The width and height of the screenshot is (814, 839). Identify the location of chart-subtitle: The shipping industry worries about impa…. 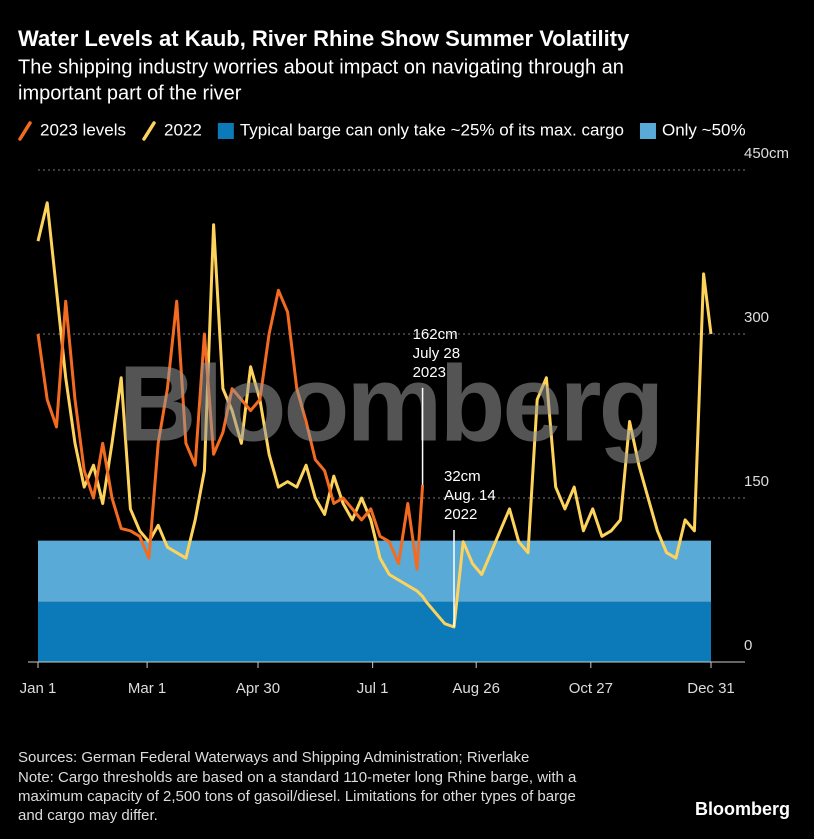
(321, 67).